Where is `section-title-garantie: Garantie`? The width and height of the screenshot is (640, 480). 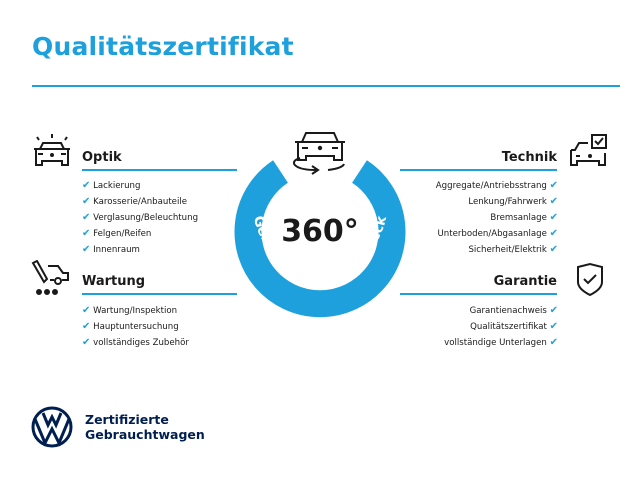 section-title-garantie: Garantie is located at coordinates (525, 281).